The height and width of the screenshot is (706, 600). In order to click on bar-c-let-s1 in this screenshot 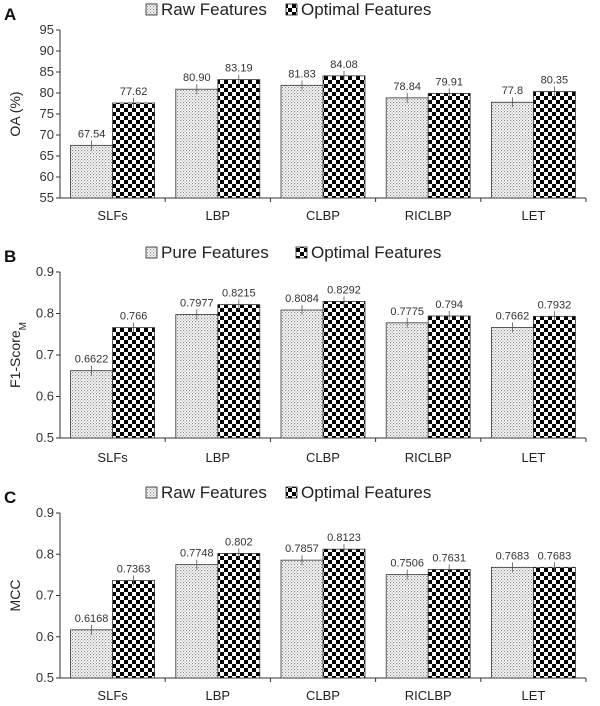, I will do `click(512, 622)`.